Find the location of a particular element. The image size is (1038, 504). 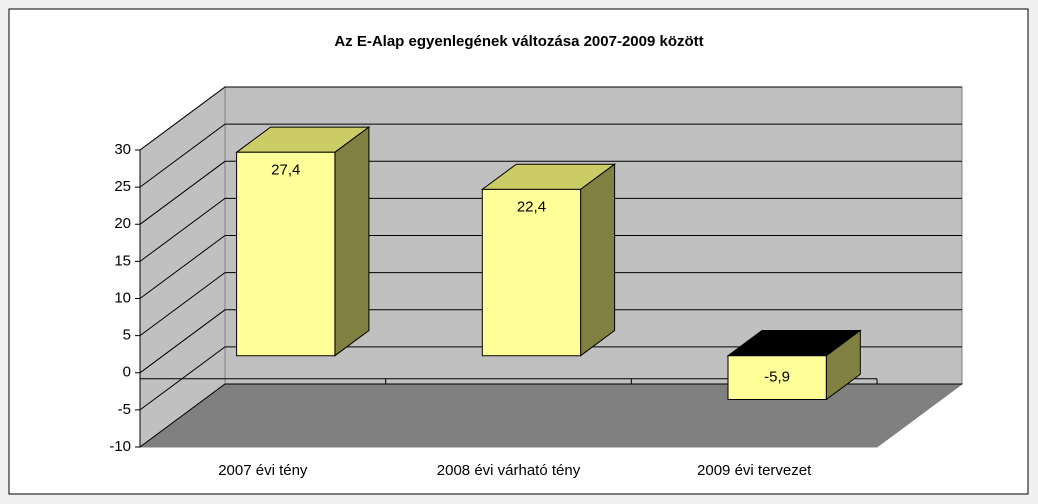

y-tick-label: -10 is located at coordinates (120, 446).